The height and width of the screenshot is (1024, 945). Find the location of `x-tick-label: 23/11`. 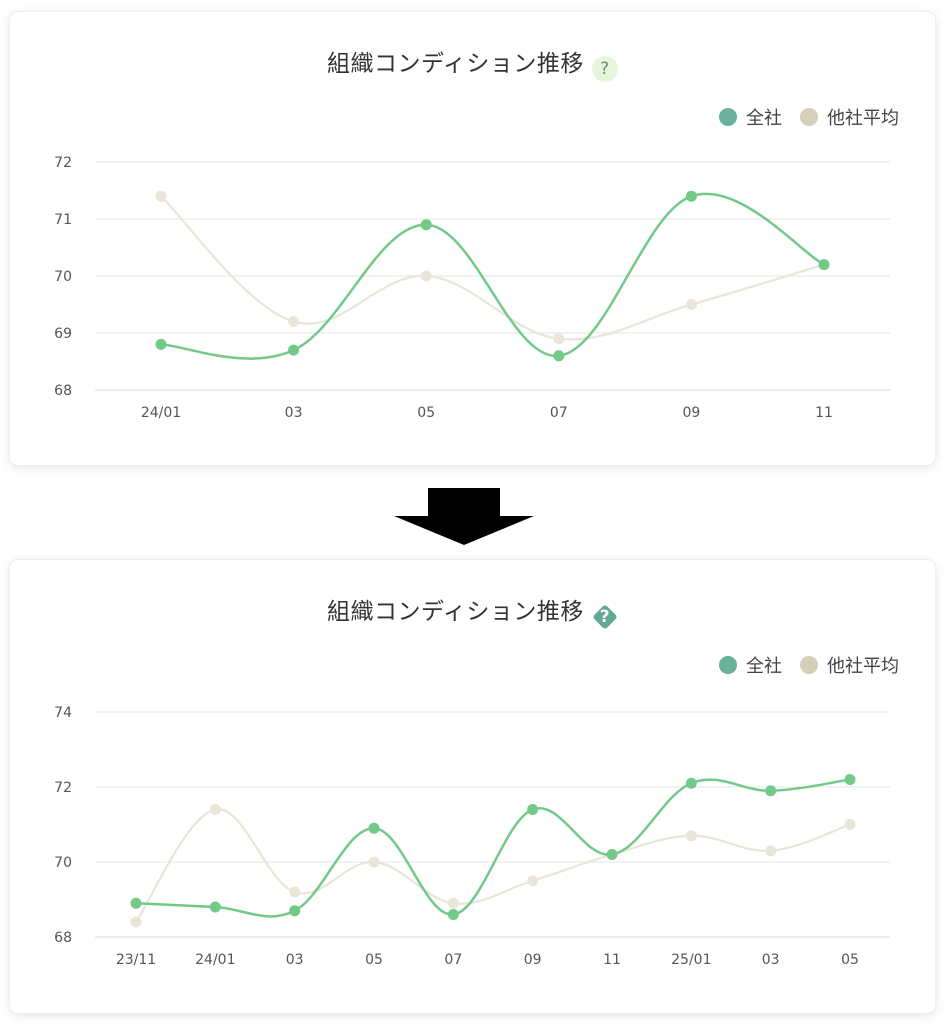

x-tick-label: 23/11 is located at coordinates (136, 960).